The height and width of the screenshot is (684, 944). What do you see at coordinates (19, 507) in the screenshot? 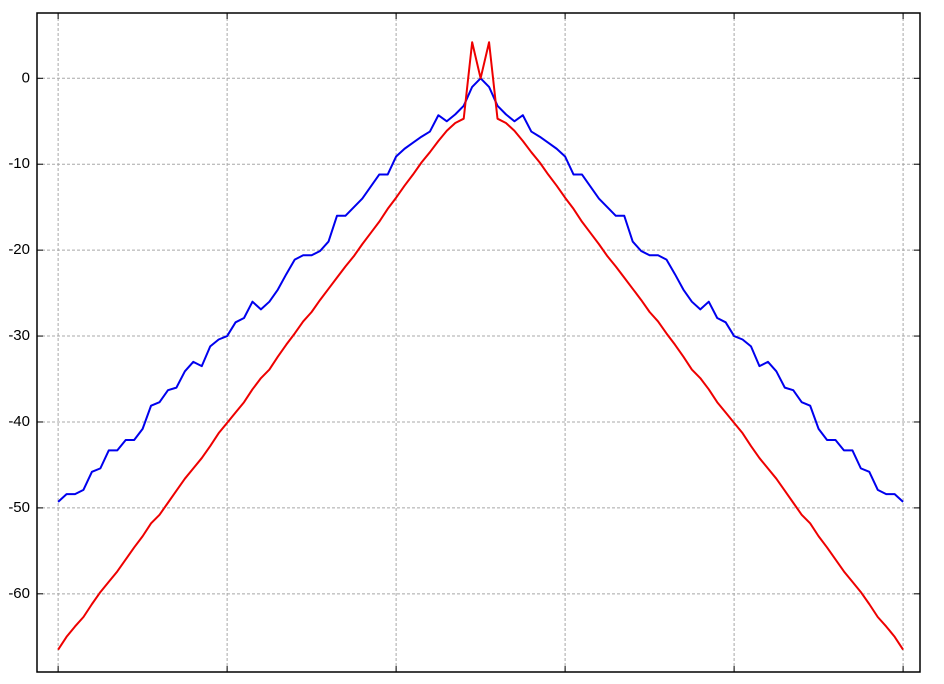
I see `y-tick-label: -50` at bounding box center [19, 507].